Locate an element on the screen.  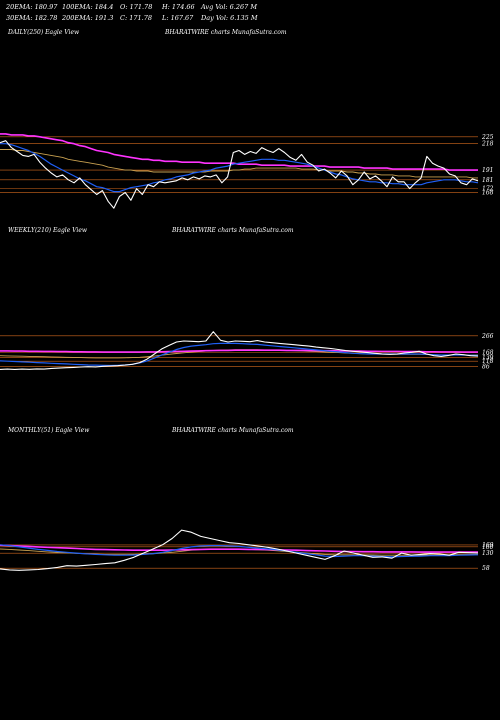
monthly-panel-source: BHARATWIRE charts MunafaSutra.com is located at coordinates (233, 430).